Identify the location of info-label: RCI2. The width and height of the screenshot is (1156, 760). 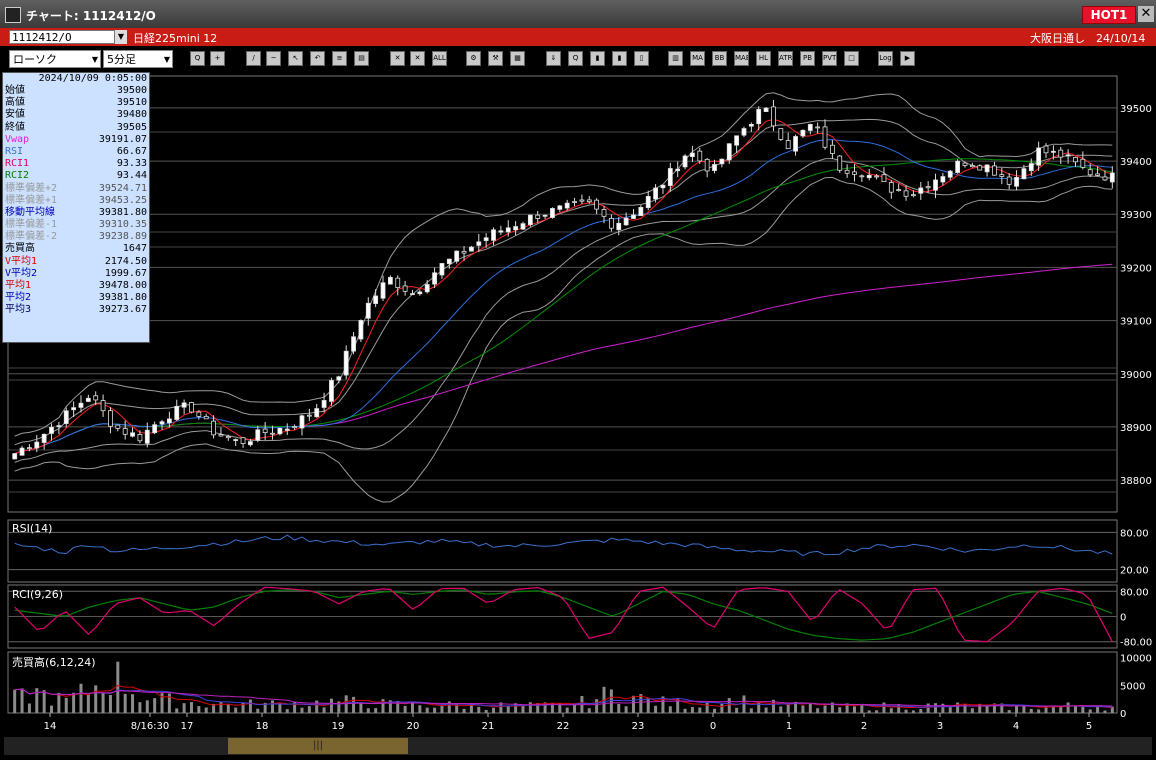
(17, 176).